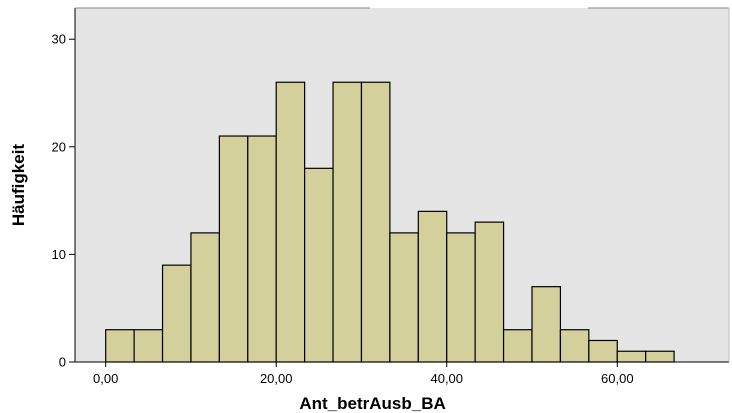 The image size is (732, 413). What do you see at coordinates (18, 185) in the screenshot?
I see `y-axis-title: Häufigkeit` at bounding box center [18, 185].